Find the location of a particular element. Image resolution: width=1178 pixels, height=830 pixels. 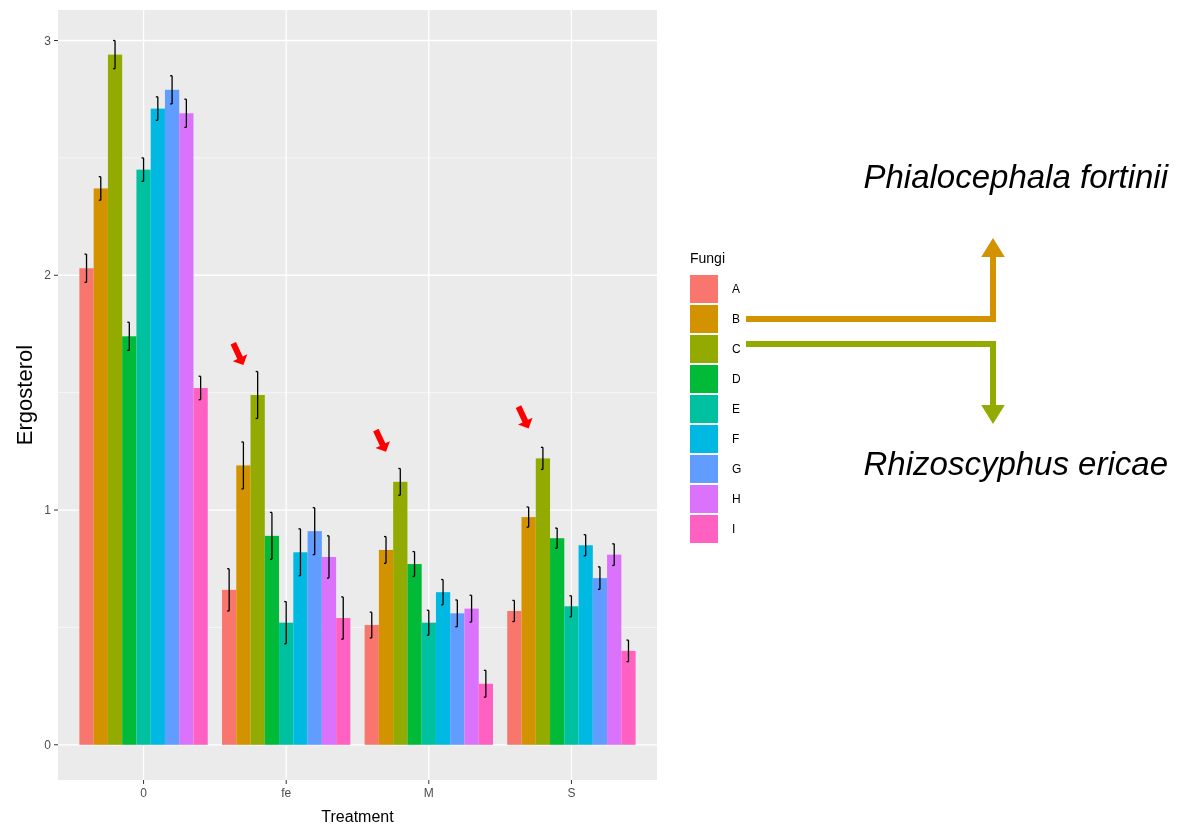

text: Phialocephala fortinii is located at coordinates (1016, 176).